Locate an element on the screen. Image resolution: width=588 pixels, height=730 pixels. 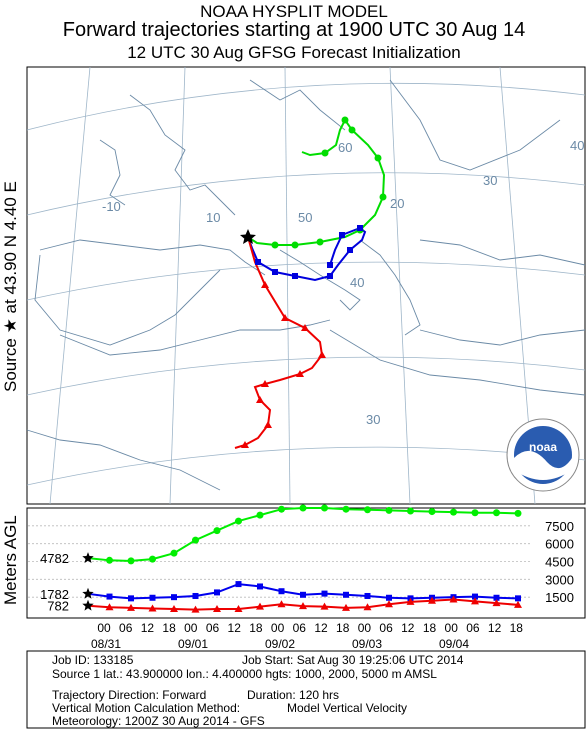
job-id: Job ID: 133185 is located at coordinates (93, 660).